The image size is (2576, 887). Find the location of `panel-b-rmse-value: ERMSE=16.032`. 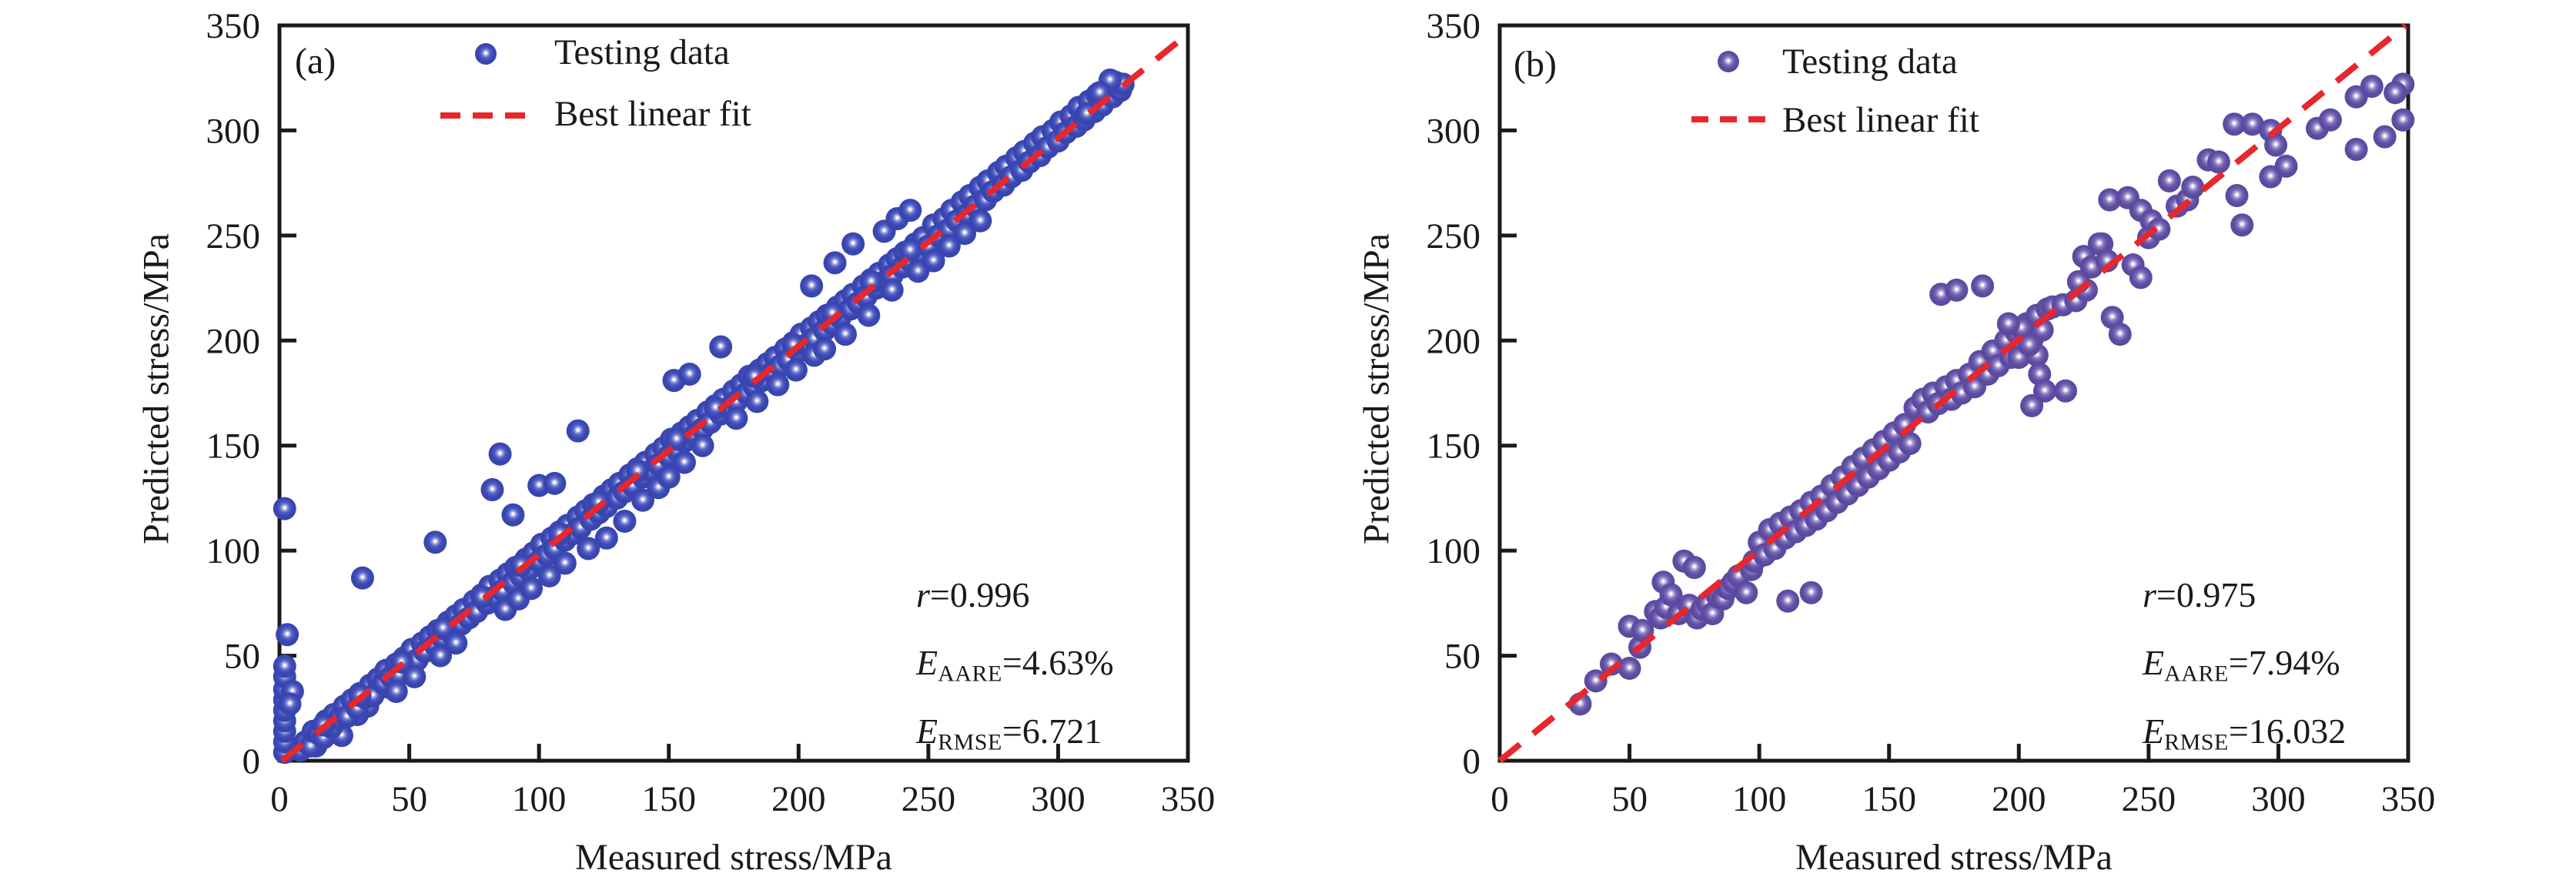

panel-b-rmse-value: ERMSE=16.032 is located at coordinates (2245, 733).